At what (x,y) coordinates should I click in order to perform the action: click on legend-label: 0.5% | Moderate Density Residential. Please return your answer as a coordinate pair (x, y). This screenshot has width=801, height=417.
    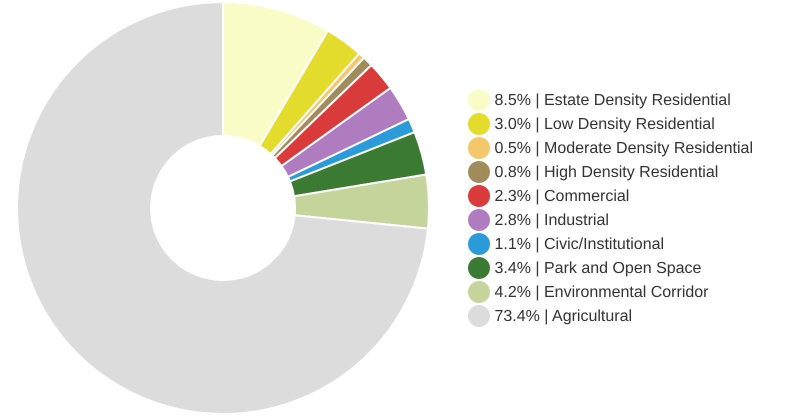
    Looking at the image, I should click on (623, 148).